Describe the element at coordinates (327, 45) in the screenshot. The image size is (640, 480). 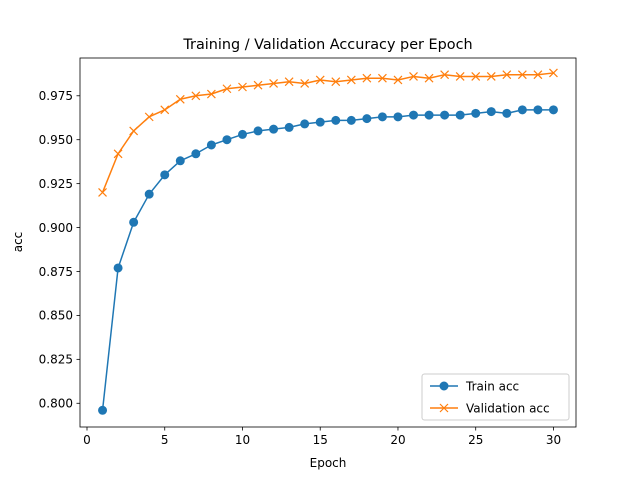
I see `chart-title: Training / Validation Accuracy per Epoch` at that location.